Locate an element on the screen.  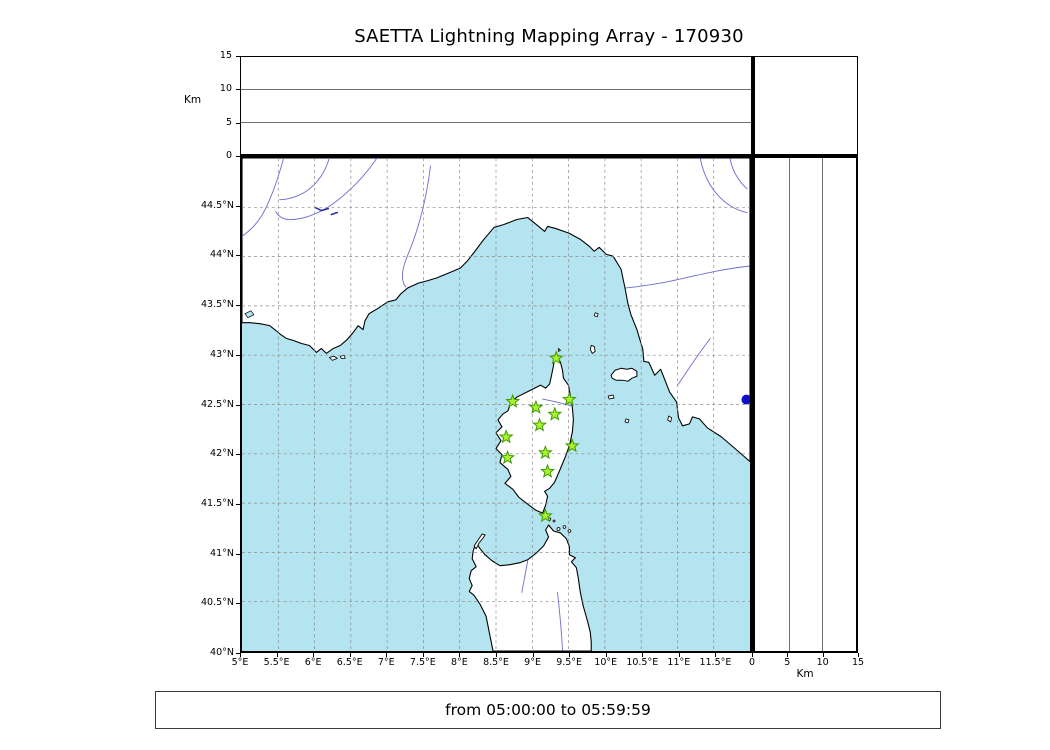
pianosa-island is located at coordinates (611, 397).